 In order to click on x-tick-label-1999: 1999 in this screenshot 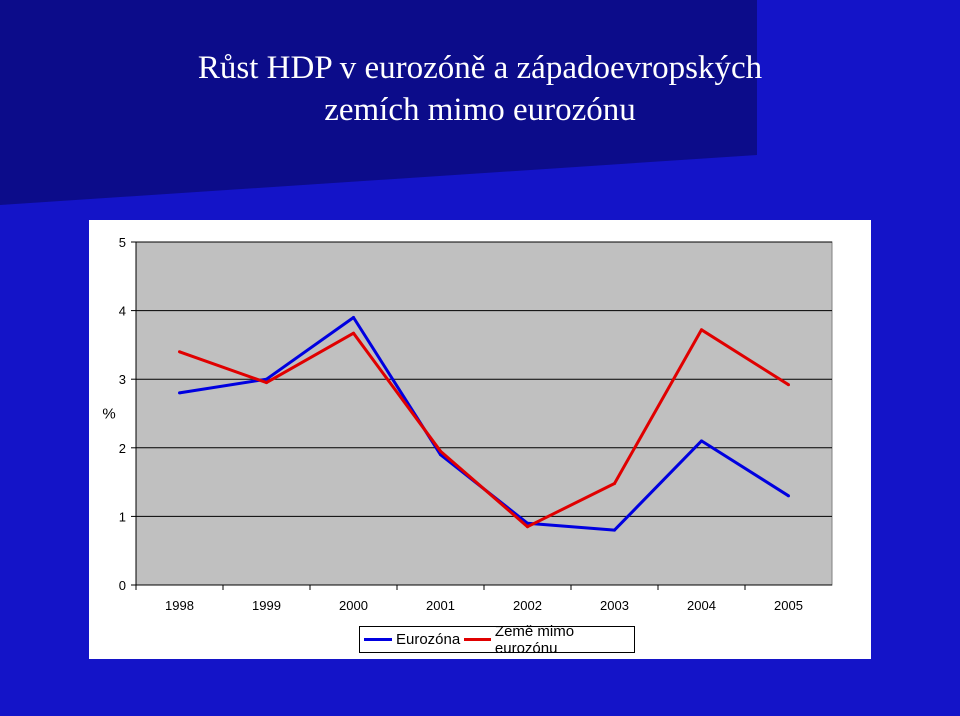, I will do `click(266, 605)`.